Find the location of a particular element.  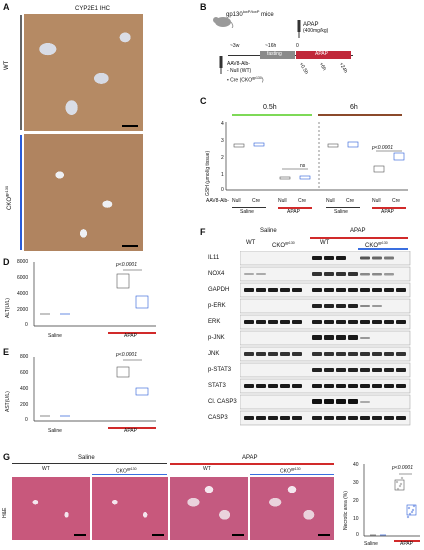

panel-c-g0: Saline is located at coordinates (247, 212).